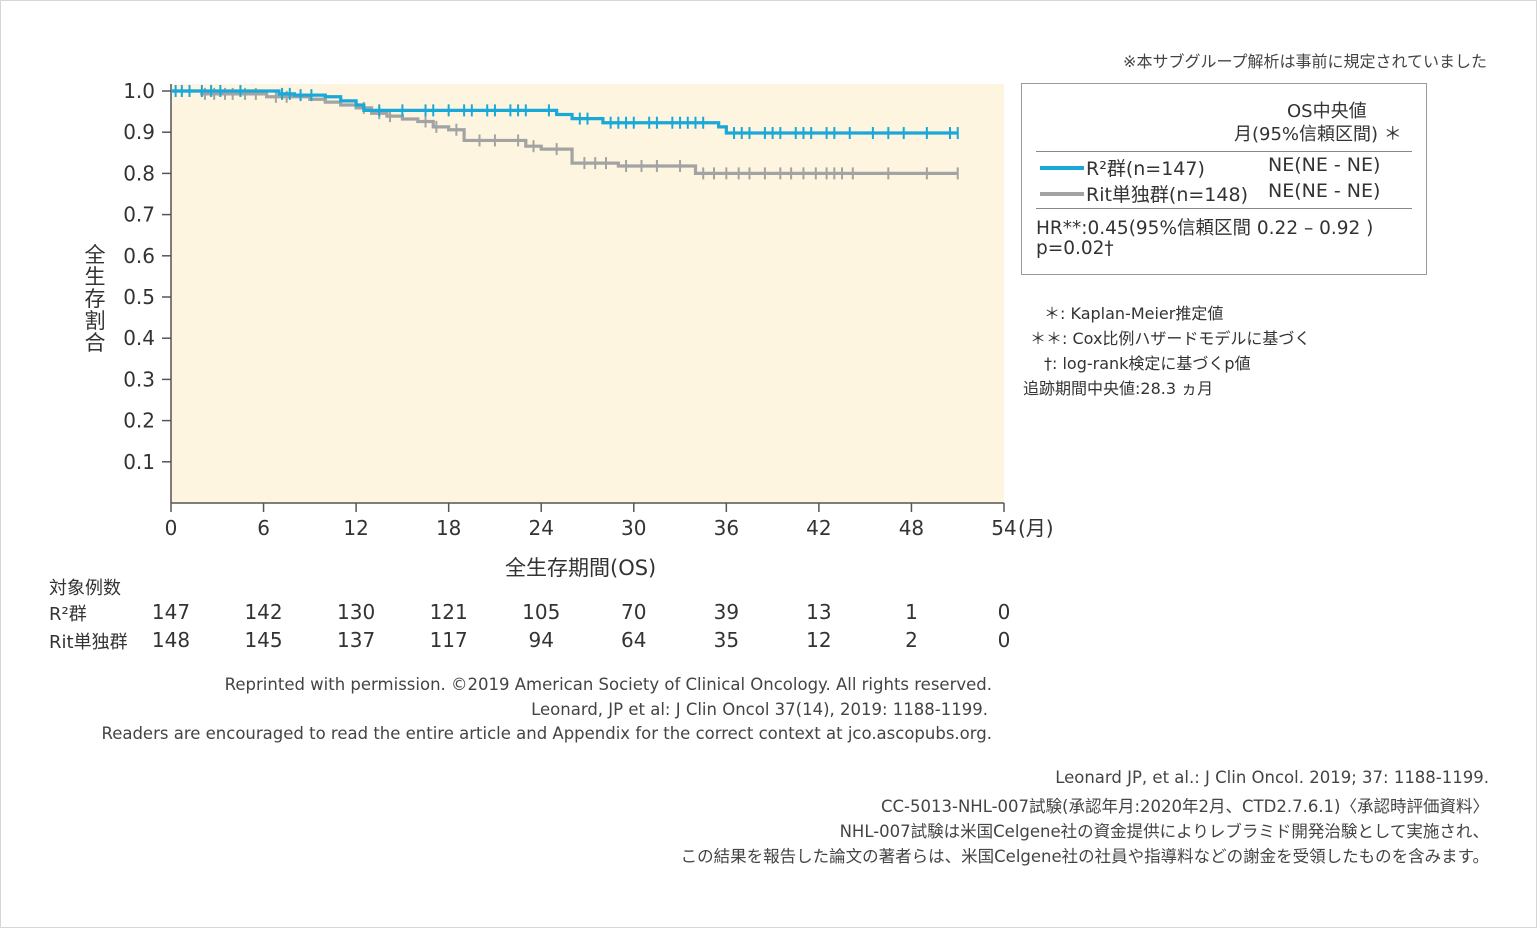  Describe the element at coordinates (911, 528) in the screenshot. I see `x-tick-label: 48` at that location.